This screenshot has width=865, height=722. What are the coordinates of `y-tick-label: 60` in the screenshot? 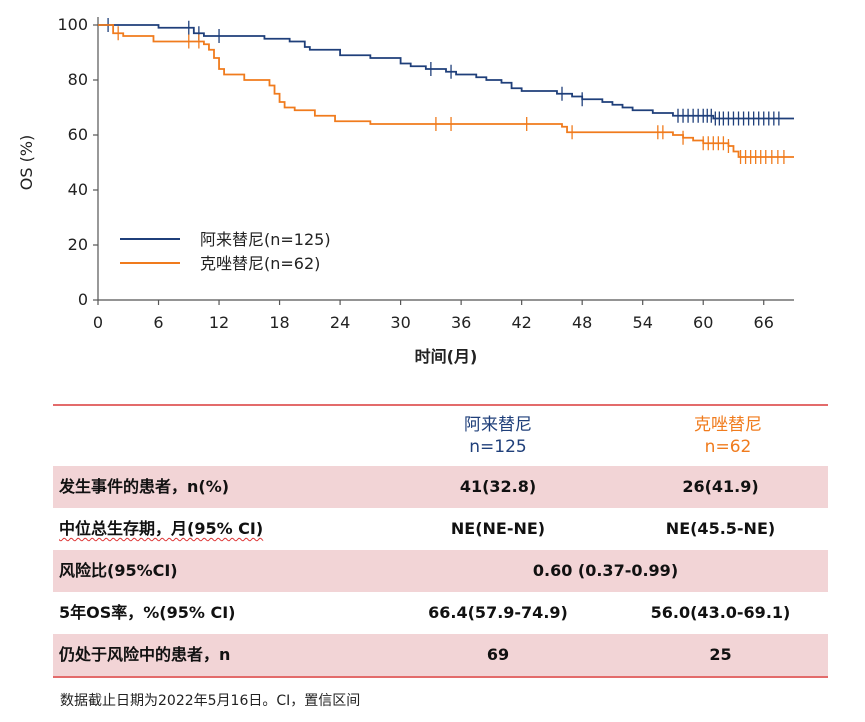 It's located at (78, 134).